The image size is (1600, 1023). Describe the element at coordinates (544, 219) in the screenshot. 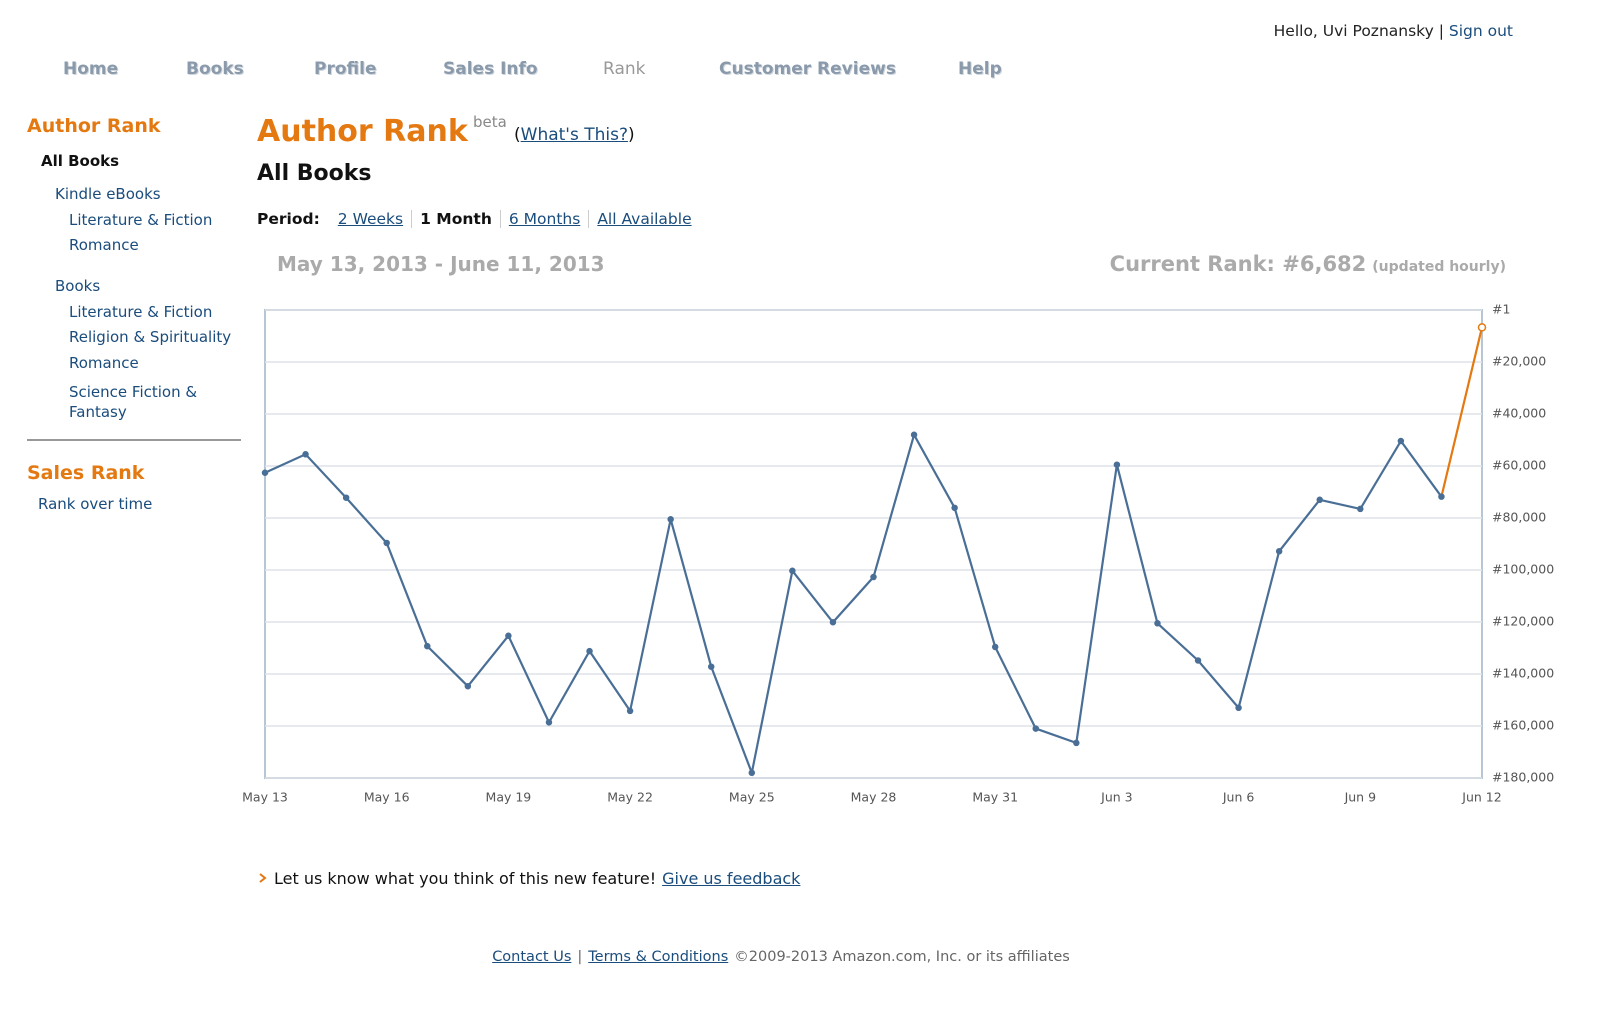

I see `period-option: 6 Months` at that location.